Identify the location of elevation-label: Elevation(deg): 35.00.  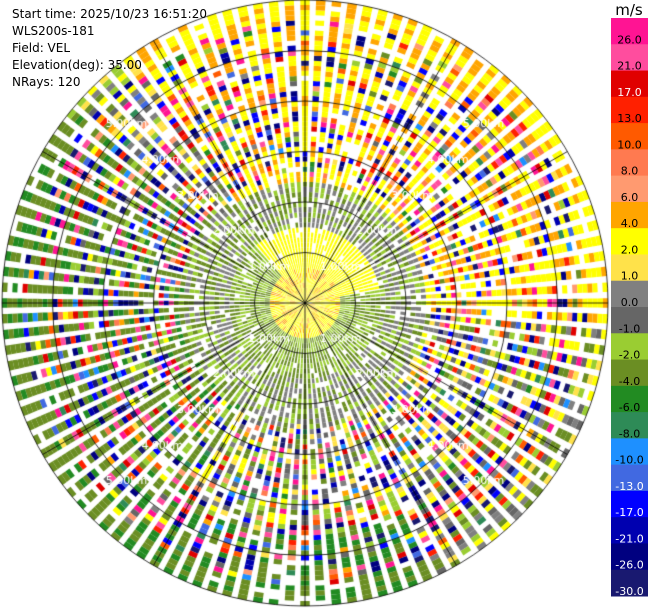
(77, 65).